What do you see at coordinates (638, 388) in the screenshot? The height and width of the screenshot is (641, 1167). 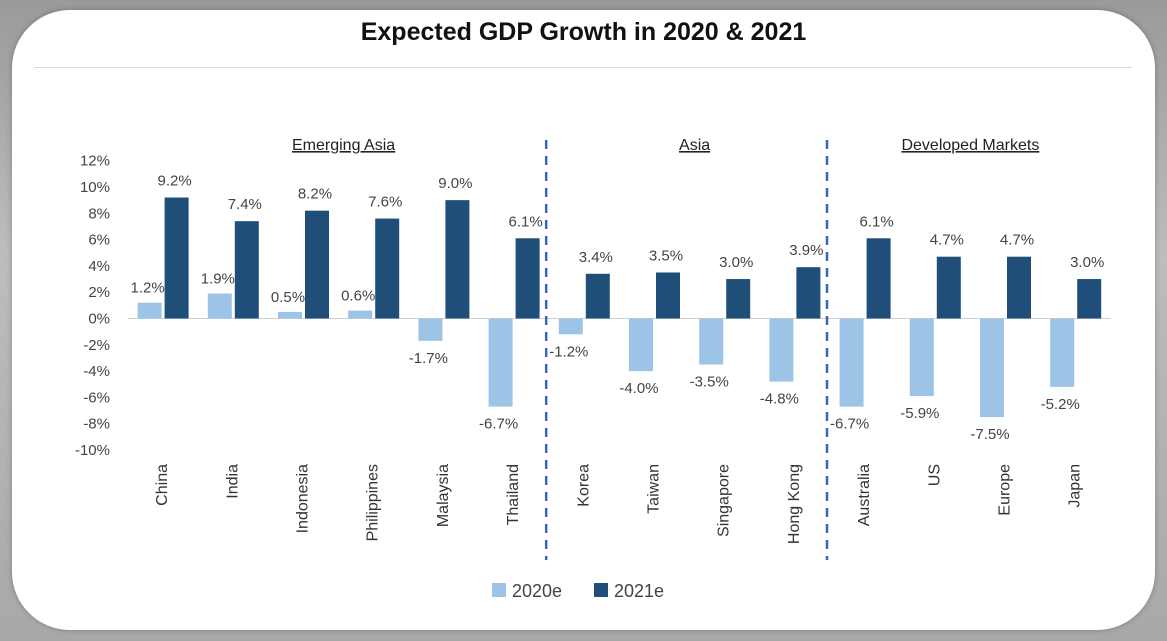 I see `data-label-2020e: -4.0%` at bounding box center [638, 388].